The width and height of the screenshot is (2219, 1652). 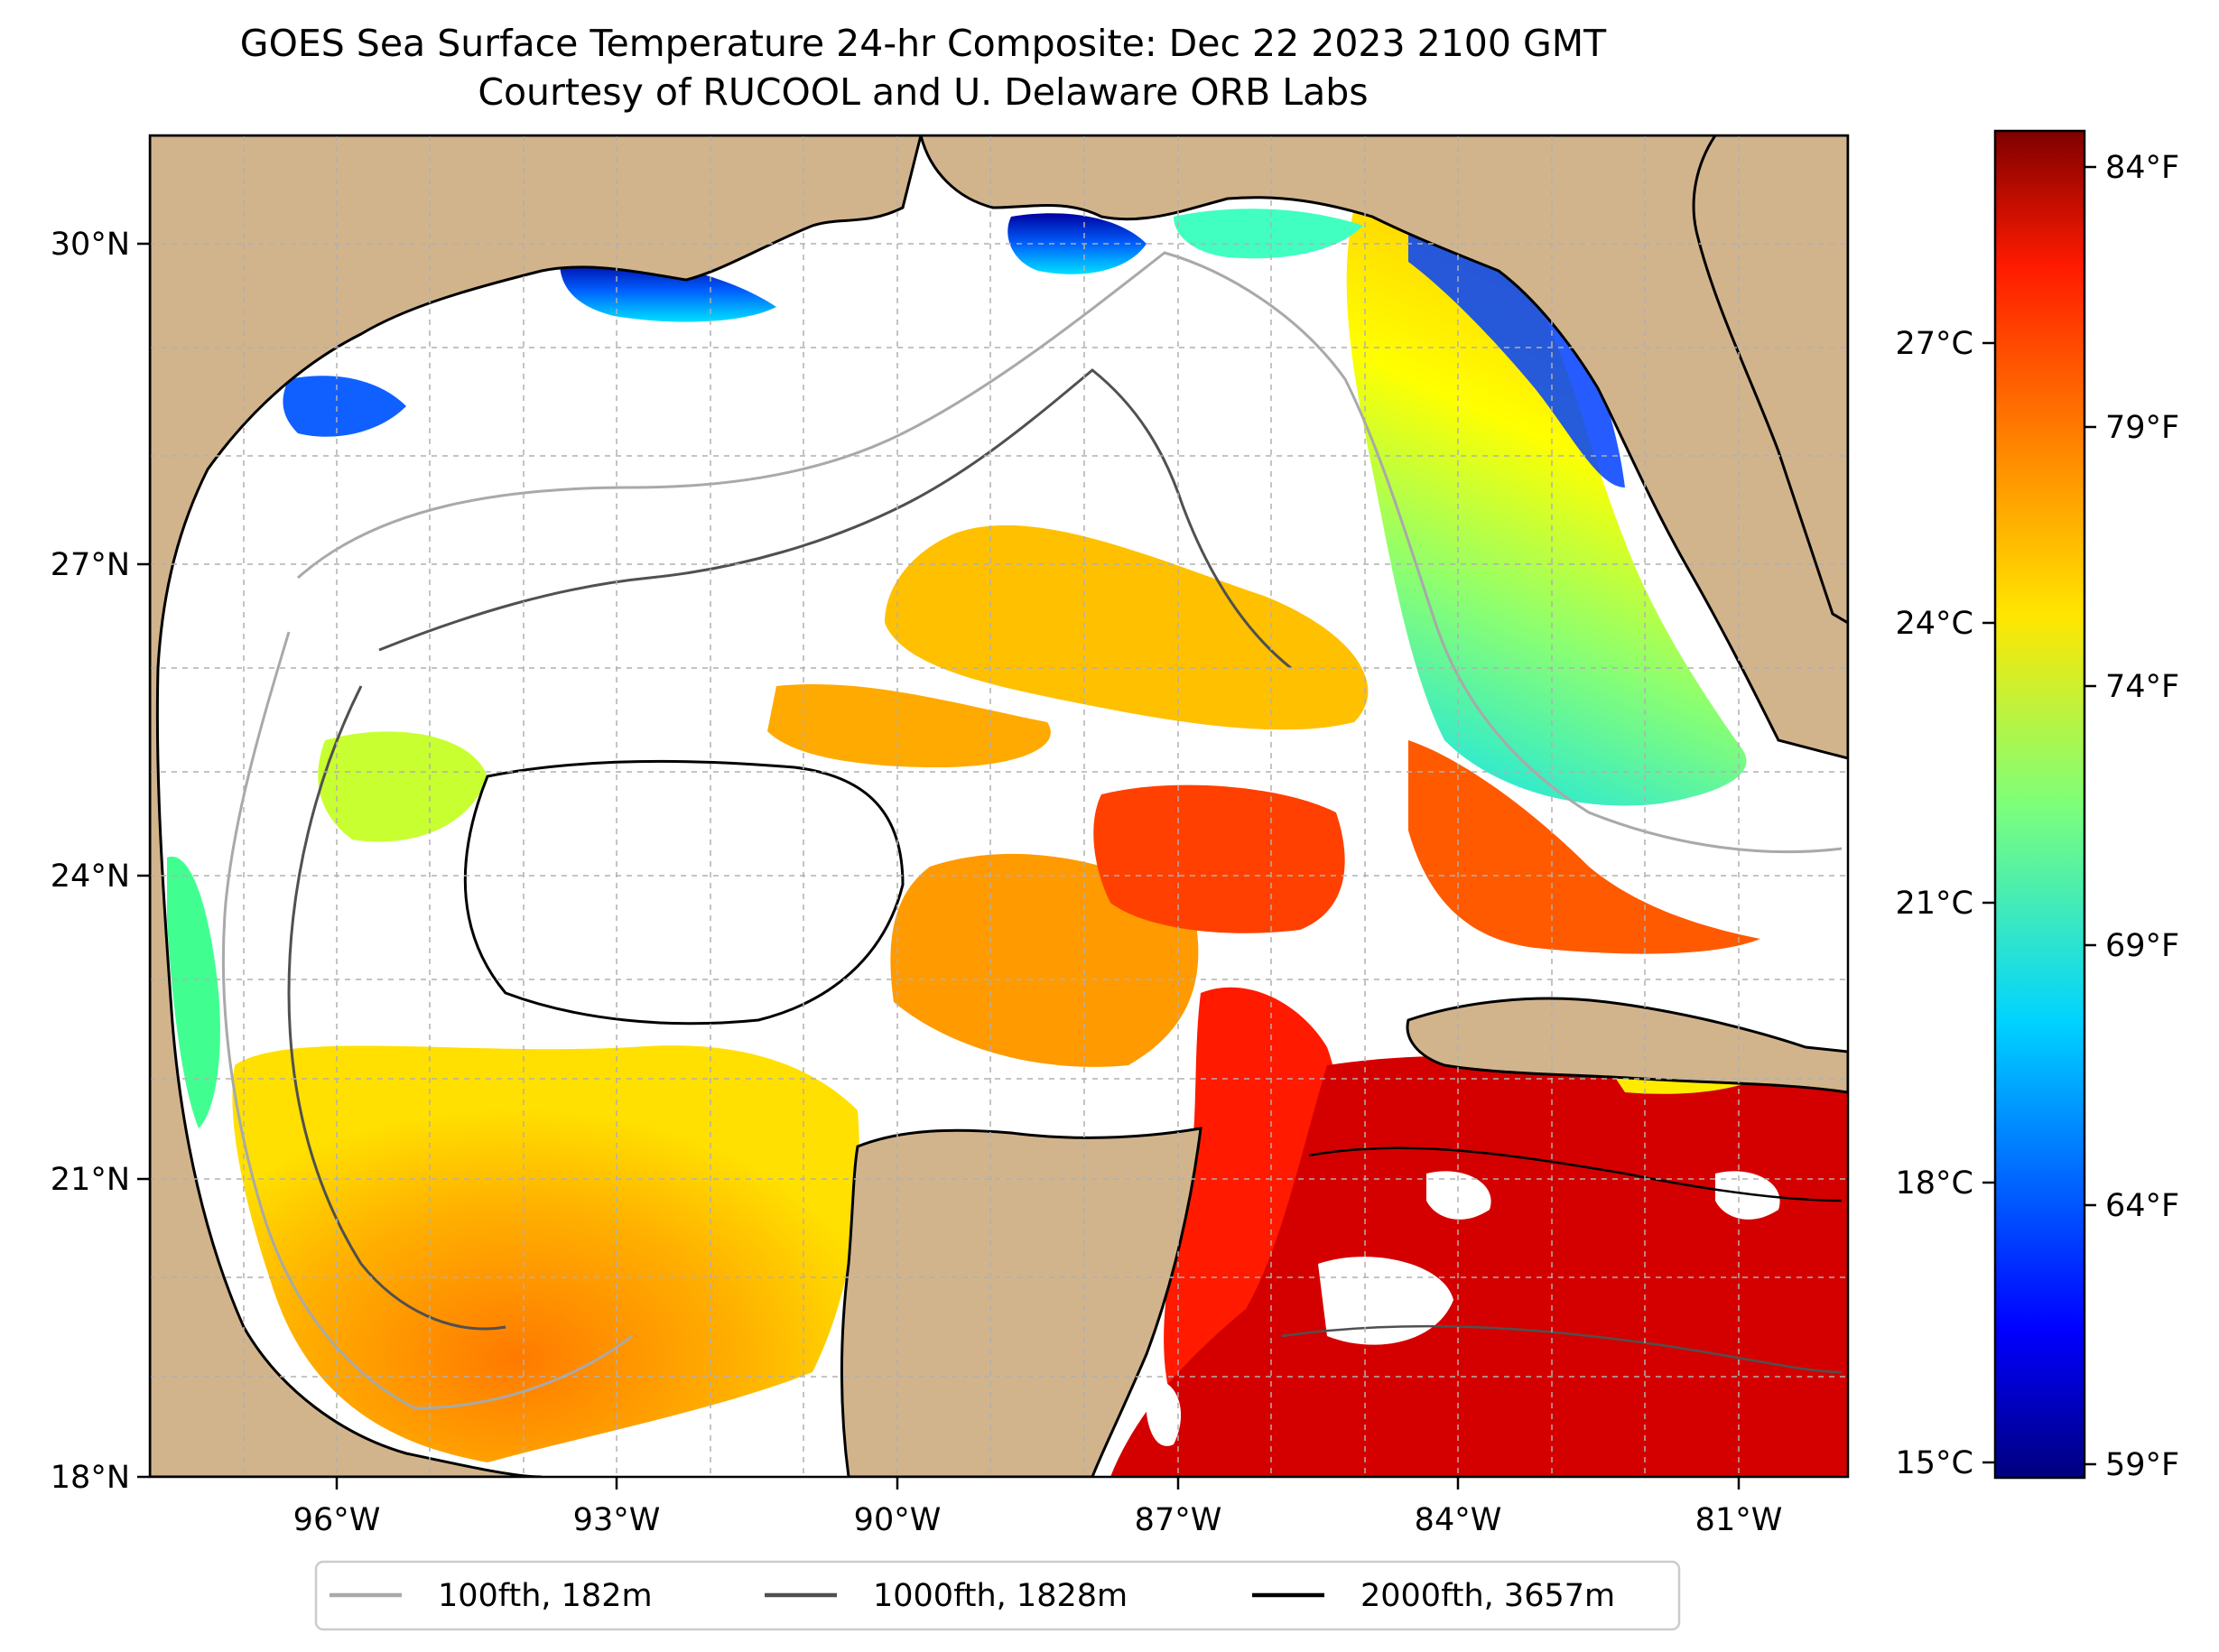 What do you see at coordinates (1935, 1463) in the screenshot?
I see `colorbar-c-label: 15°C` at bounding box center [1935, 1463].